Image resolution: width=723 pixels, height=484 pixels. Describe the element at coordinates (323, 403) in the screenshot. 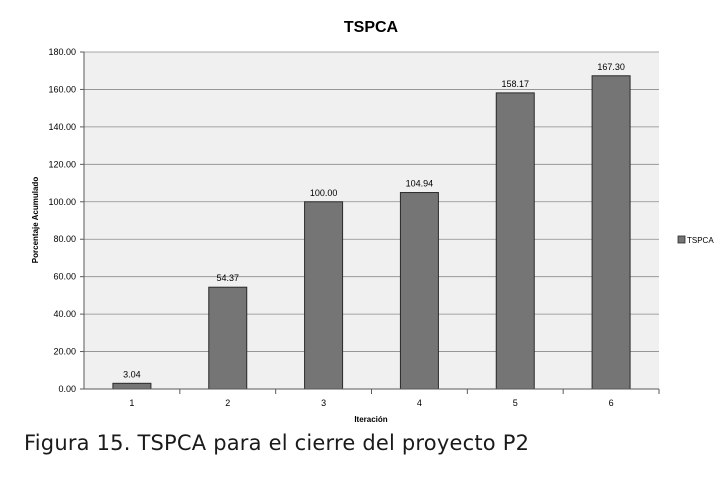

I see `x-tick-label: 3` at that location.